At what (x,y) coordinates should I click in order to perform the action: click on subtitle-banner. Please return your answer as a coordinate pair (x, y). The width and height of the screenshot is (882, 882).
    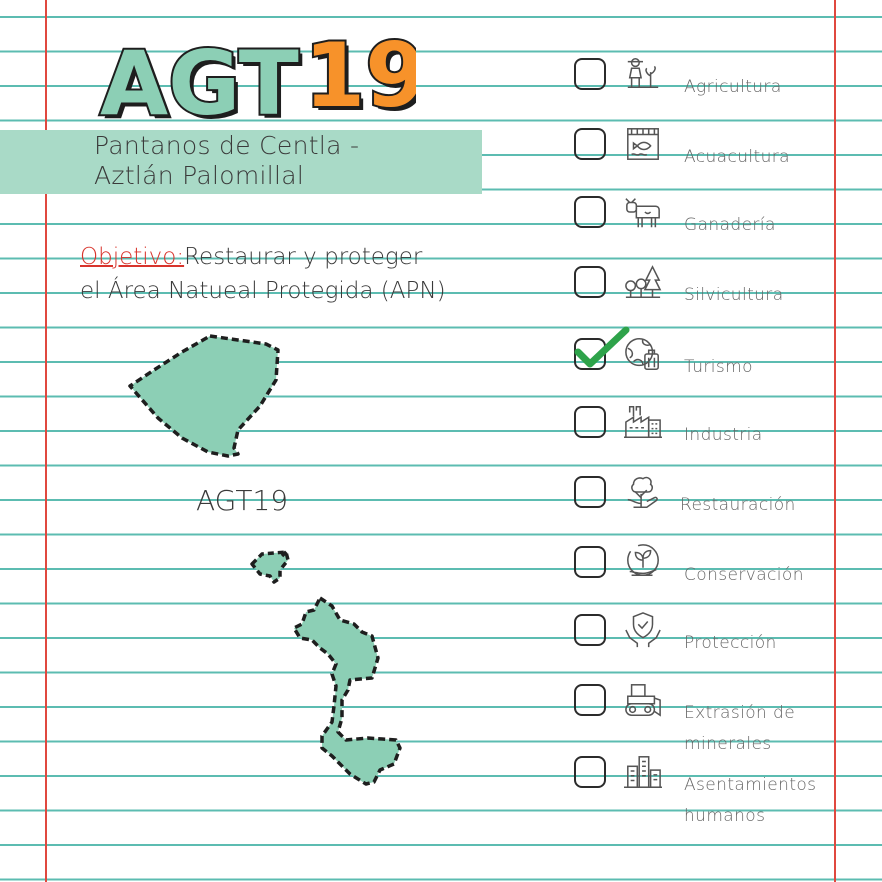
    Looking at the image, I should click on (241, 162).